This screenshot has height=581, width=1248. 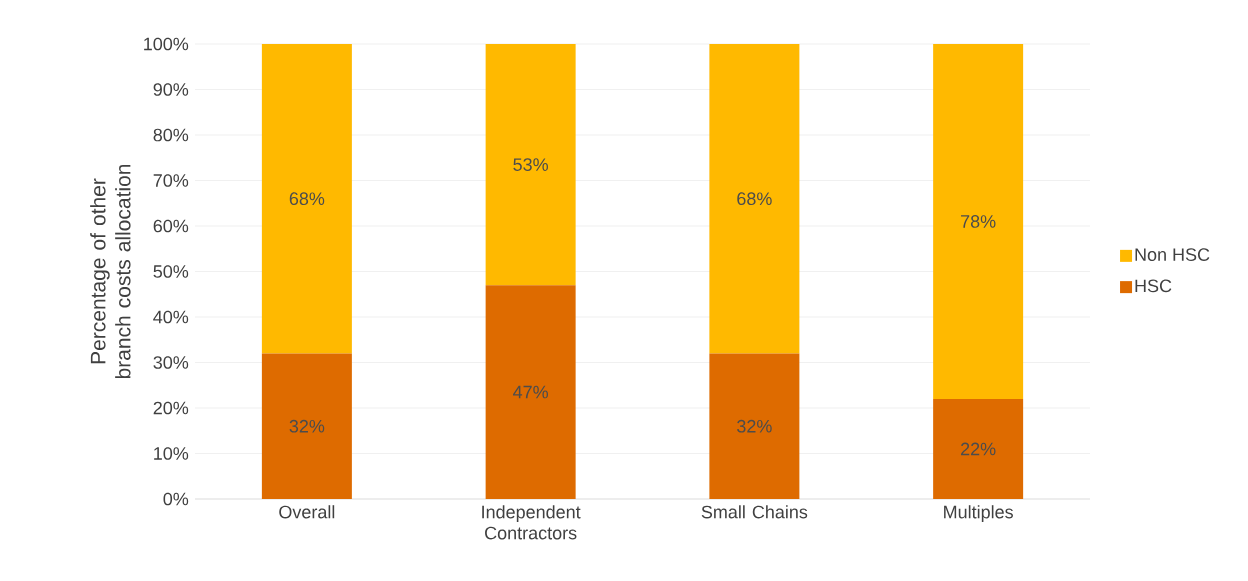 I want to click on data-label: 78%, so click(x=978, y=221).